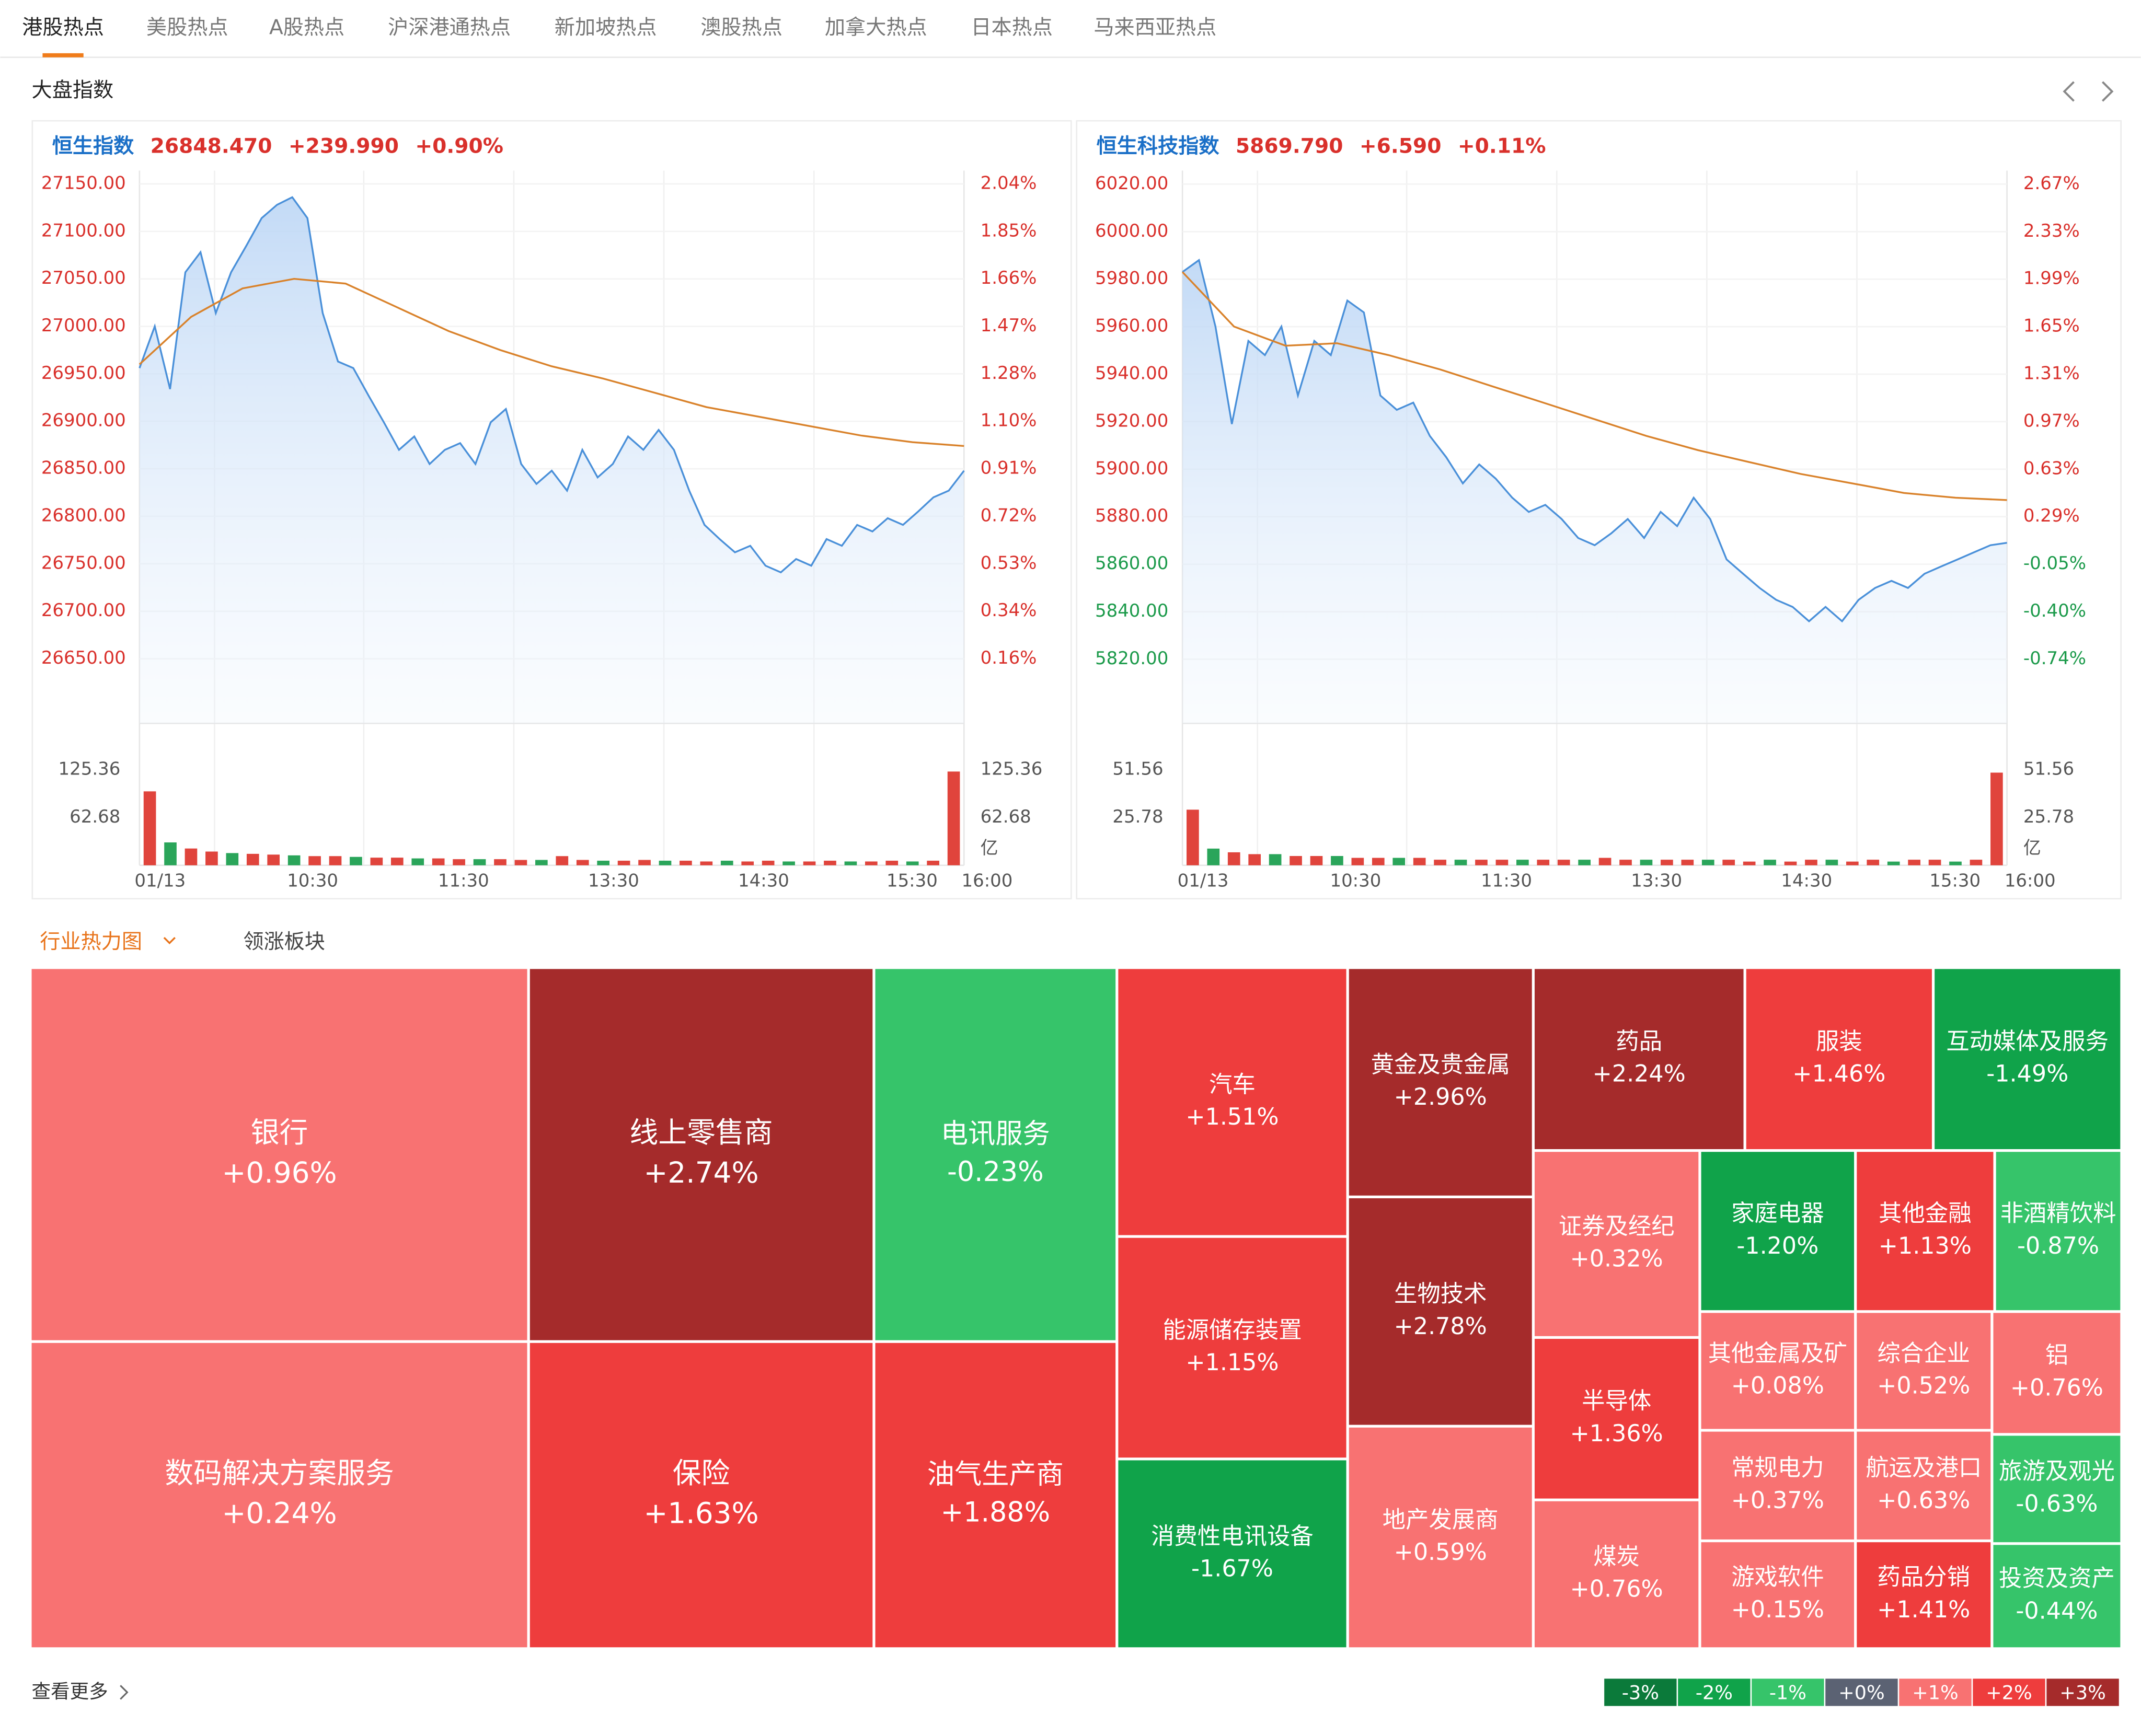 The image size is (2141, 1736). I want to click on prev-arrow, so click(2069, 92).